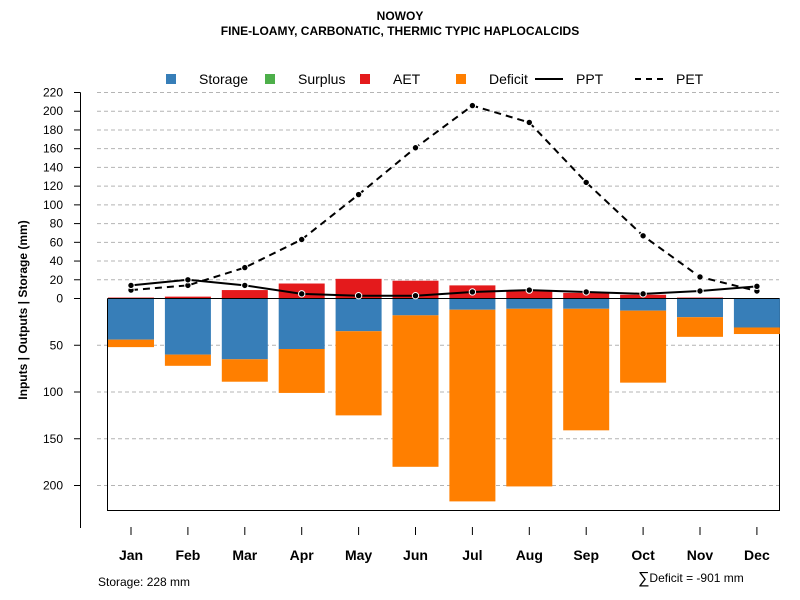  What do you see at coordinates (644, 578) in the screenshot?
I see `sum-symbol: ∑` at bounding box center [644, 578].